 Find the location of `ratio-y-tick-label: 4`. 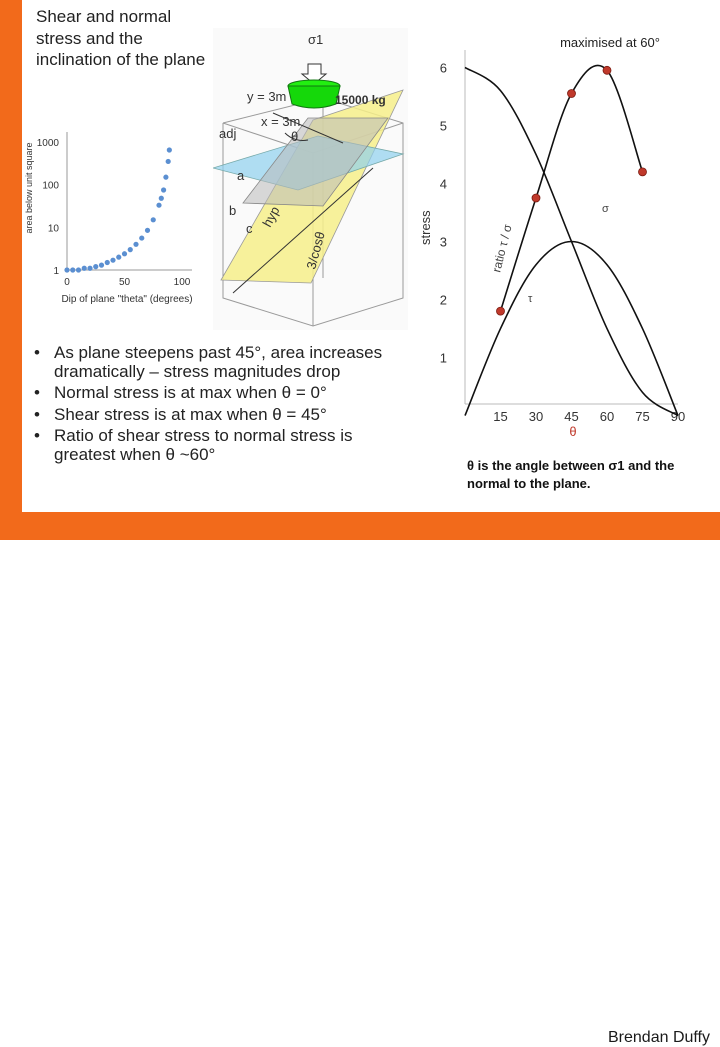

ratio-y-tick-label: 4 is located at coordinates (443, 183).